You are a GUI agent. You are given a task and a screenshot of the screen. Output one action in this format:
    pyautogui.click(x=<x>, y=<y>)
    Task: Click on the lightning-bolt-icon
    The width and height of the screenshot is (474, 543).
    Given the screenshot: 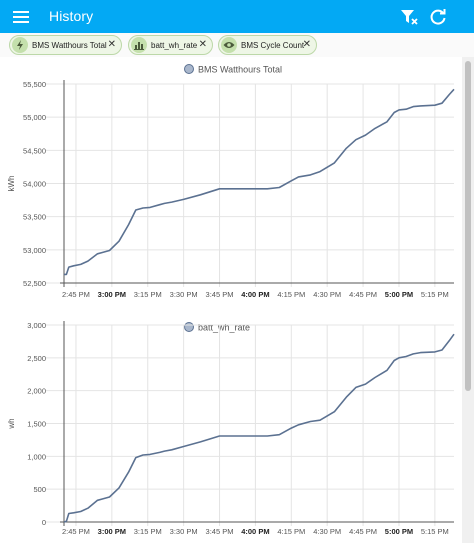 What is the action you would take?
    pyautogui.click(x=20, y=45)
    